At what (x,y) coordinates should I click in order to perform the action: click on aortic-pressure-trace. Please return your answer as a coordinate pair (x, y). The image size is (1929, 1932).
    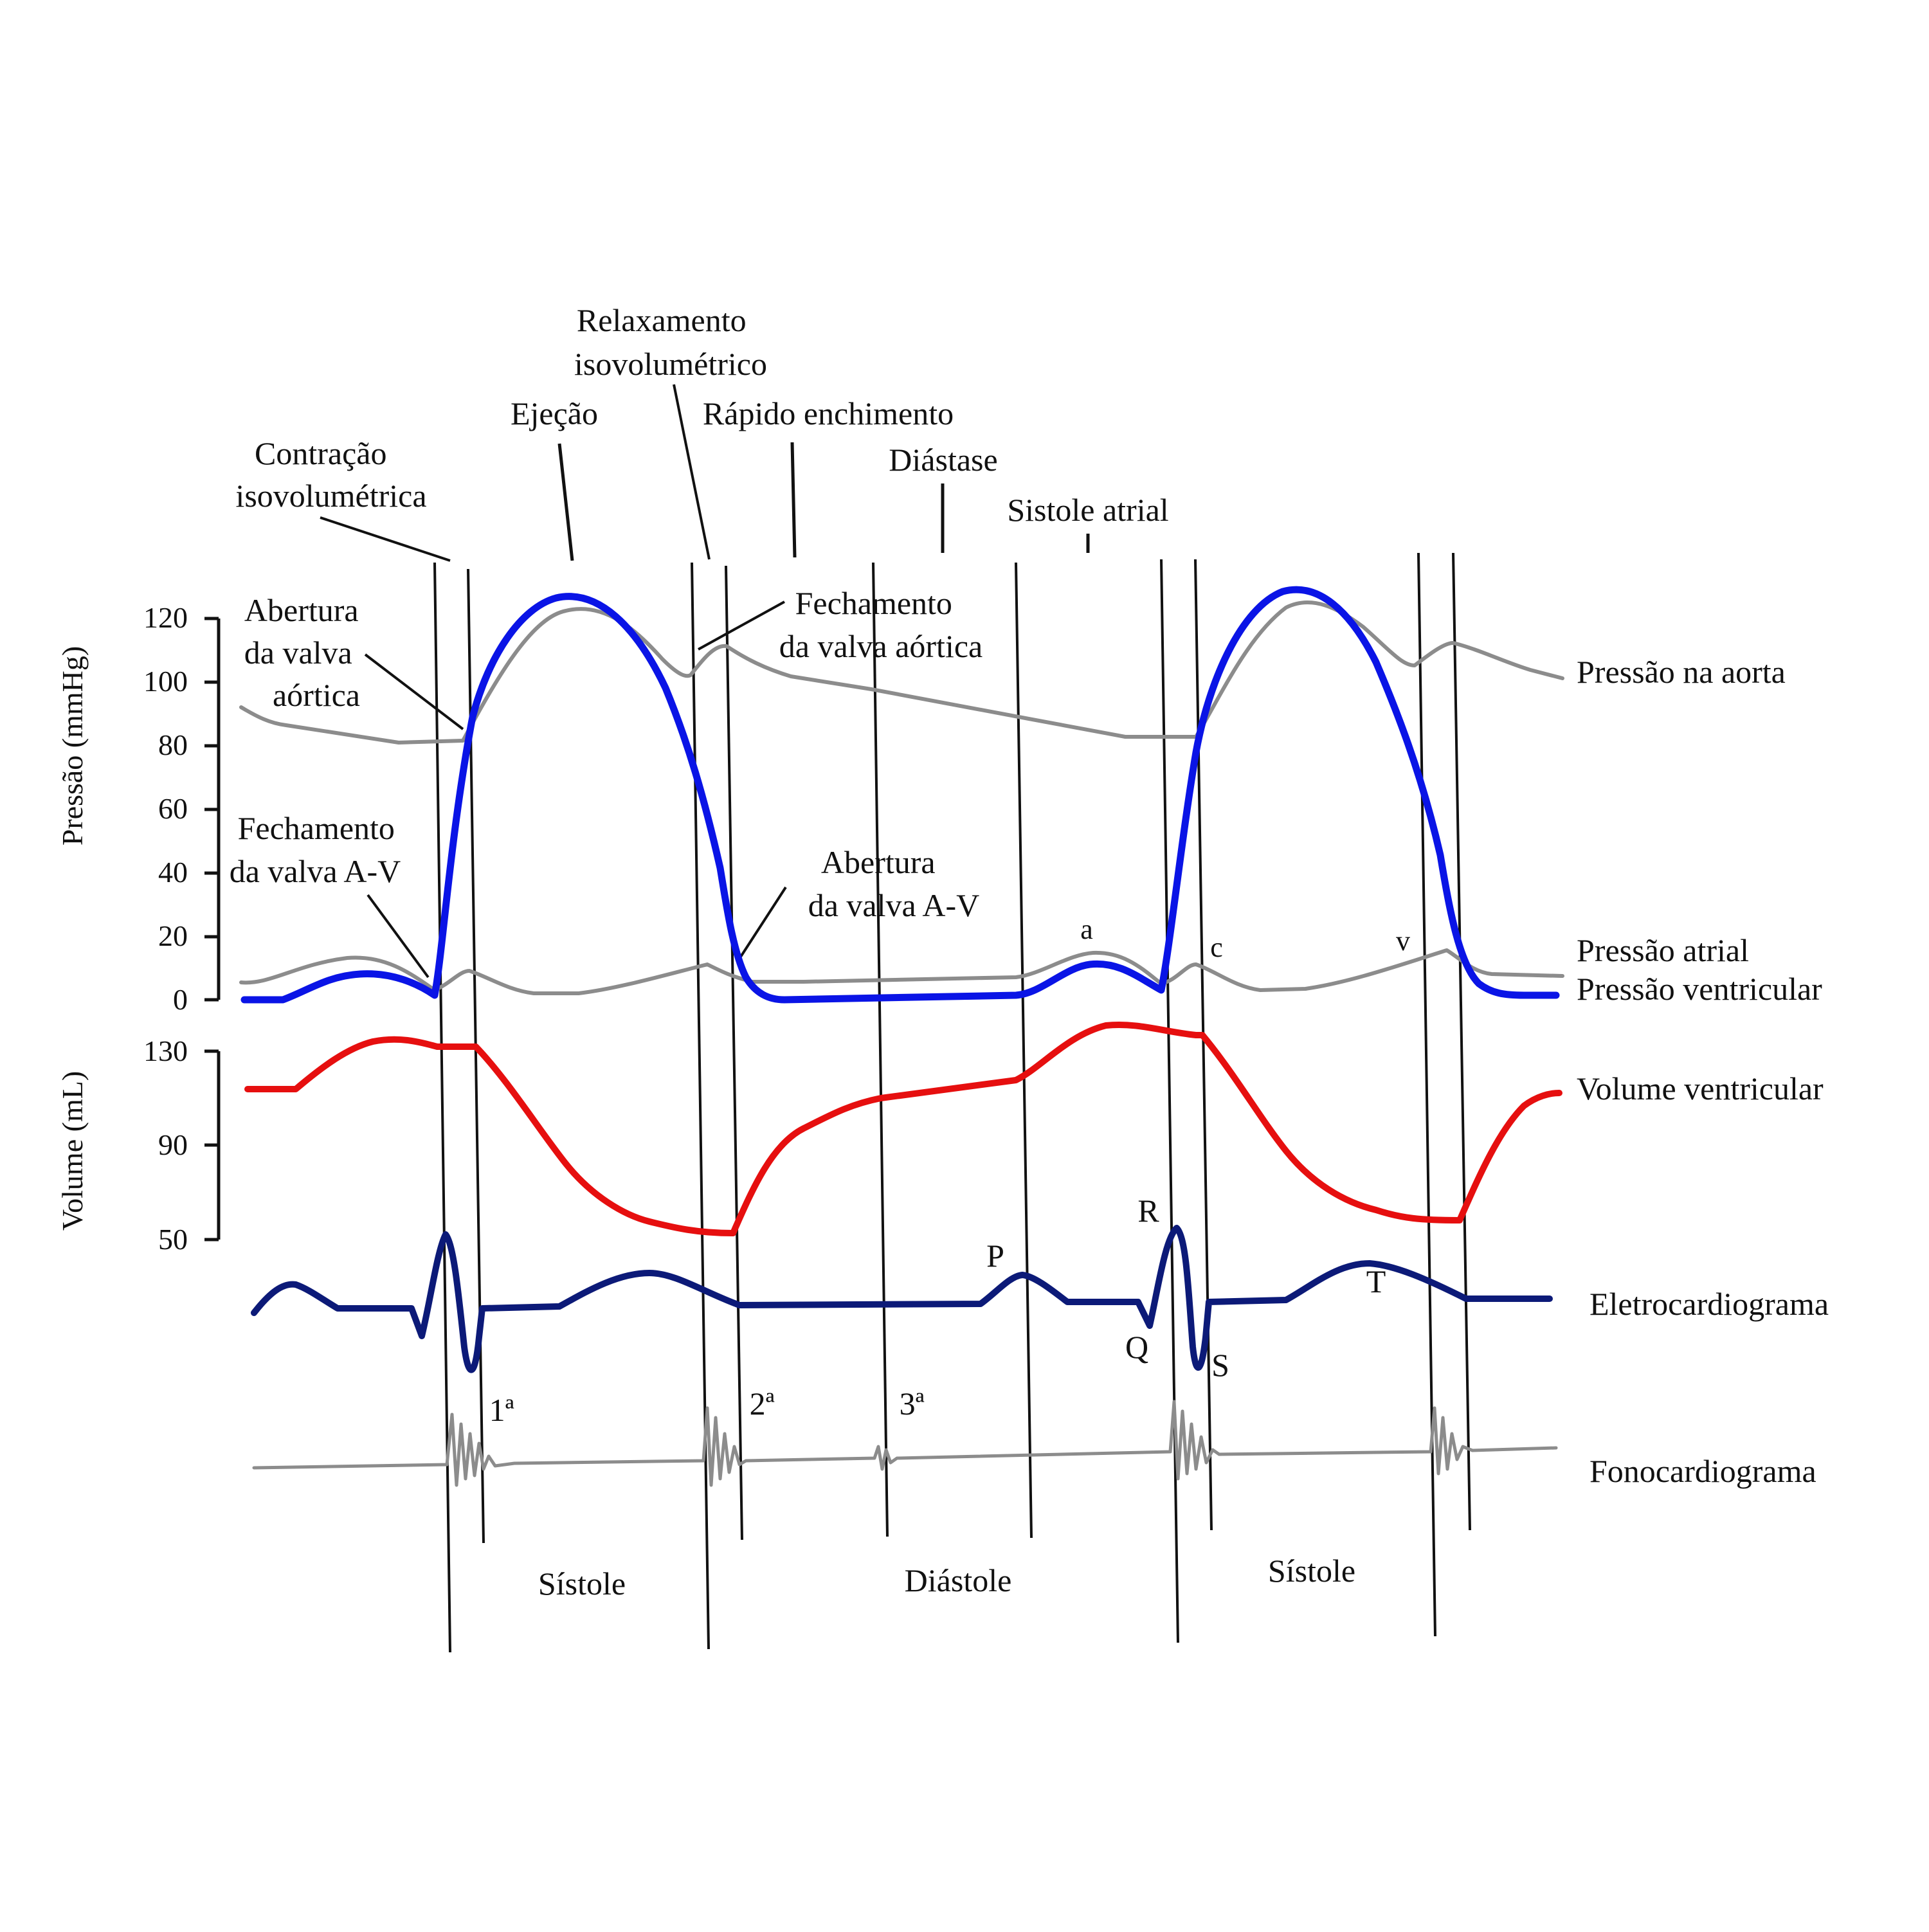
    Looking at the image, I should click on (902, 672).